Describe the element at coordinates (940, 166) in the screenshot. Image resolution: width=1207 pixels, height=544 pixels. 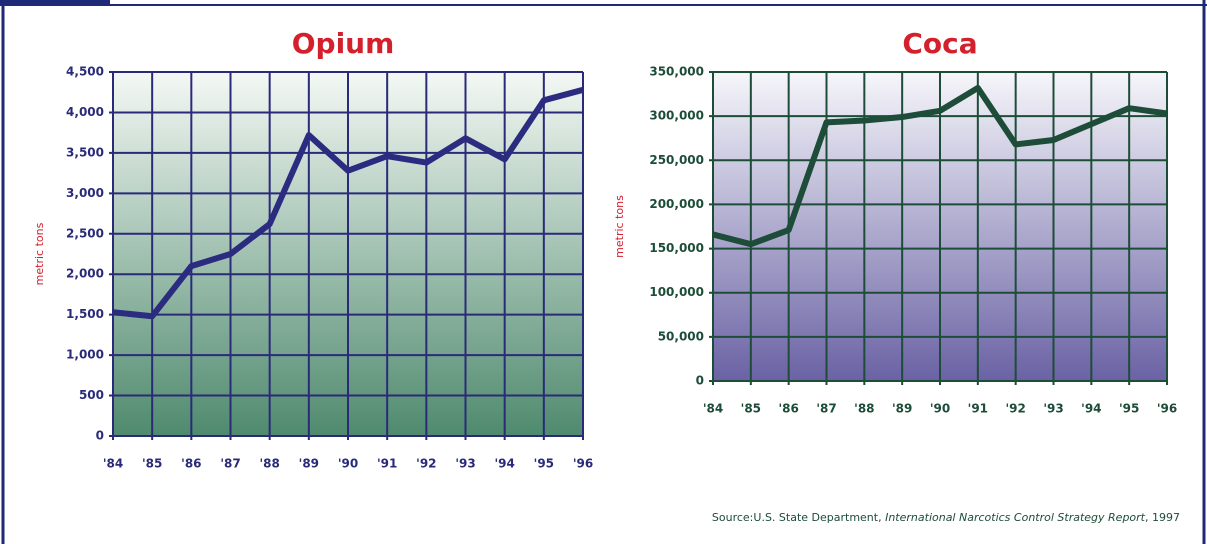
I see `data-line` at that location.